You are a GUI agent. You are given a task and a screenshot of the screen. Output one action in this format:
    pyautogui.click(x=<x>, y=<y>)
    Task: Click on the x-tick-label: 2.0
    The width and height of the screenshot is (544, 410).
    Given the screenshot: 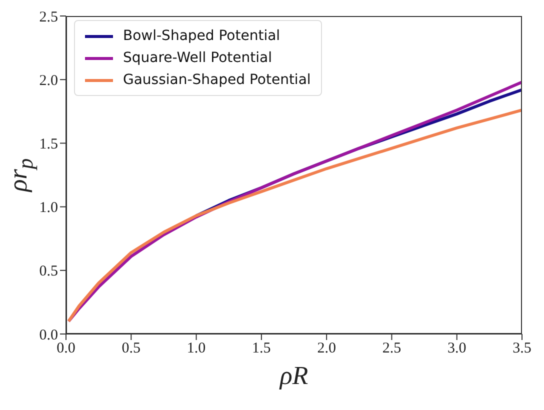 What is the action you would take?
    pyautogui.click(x=326, y=348)
    